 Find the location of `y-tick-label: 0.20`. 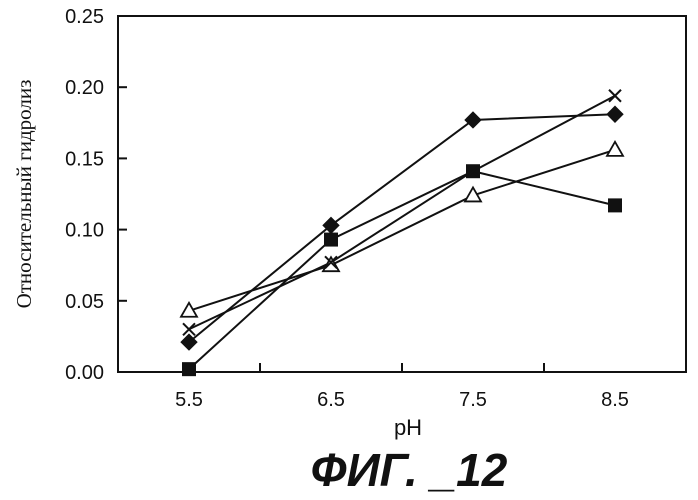

y-tick-label: 0.20 is located at coordinates (84, 88).